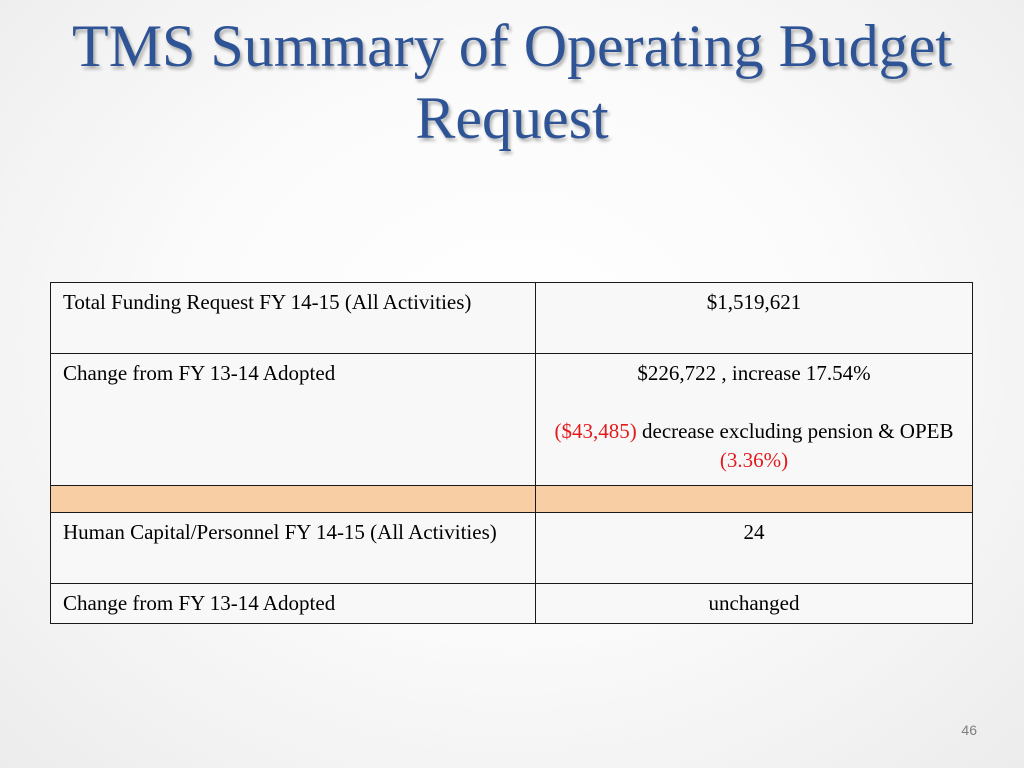 Image resolution: width=1024 pixels, height=768 pixels. I want to click on table-row: Change from FY 13-14 Adopted unchanged, so click(511, 603).